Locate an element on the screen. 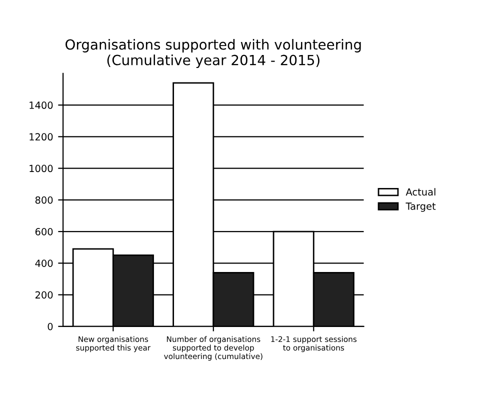 The image size is (485, 408). y-tick-label: 400 is located at coordinates (44, 263).